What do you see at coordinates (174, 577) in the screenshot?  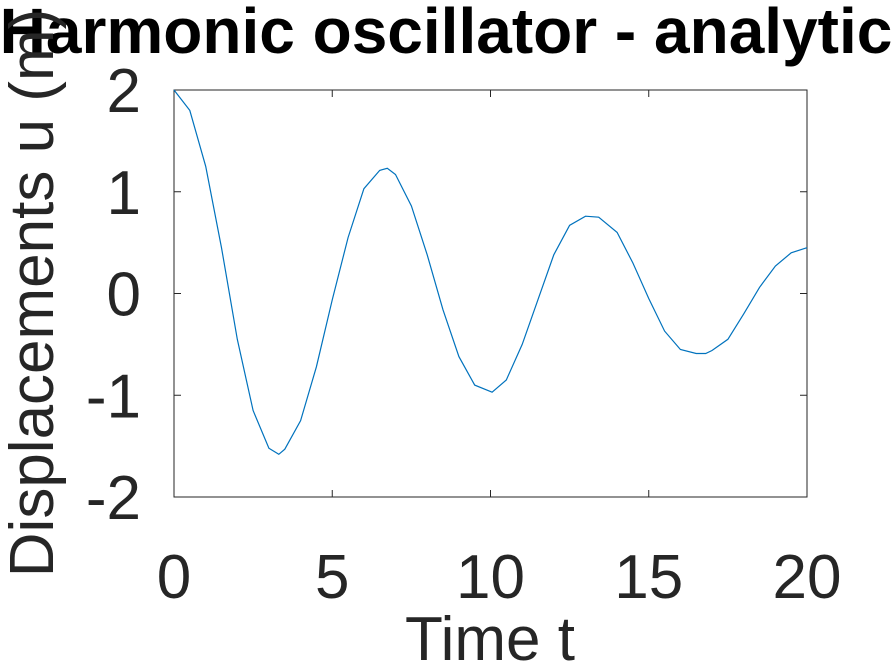 I see `x-tick-label: 0` at bounding box center [174, 577].